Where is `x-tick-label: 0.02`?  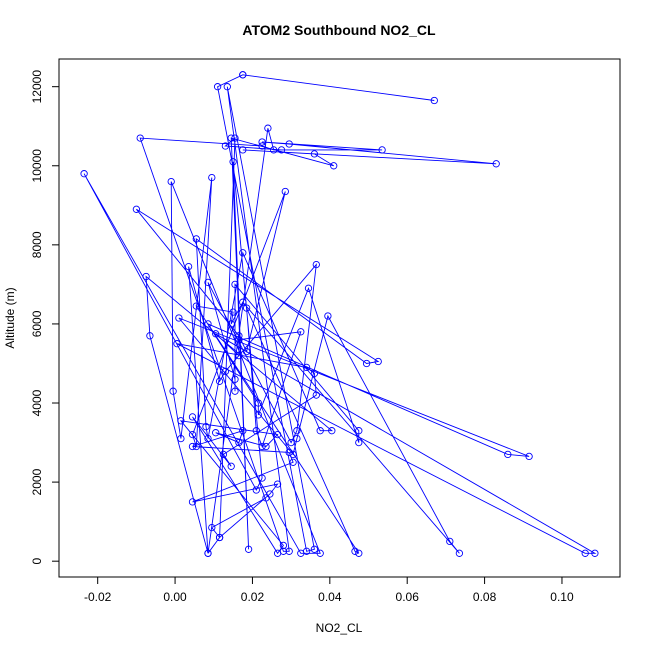 x-tick-label: 0.02 is located at coordinates (253, 597).